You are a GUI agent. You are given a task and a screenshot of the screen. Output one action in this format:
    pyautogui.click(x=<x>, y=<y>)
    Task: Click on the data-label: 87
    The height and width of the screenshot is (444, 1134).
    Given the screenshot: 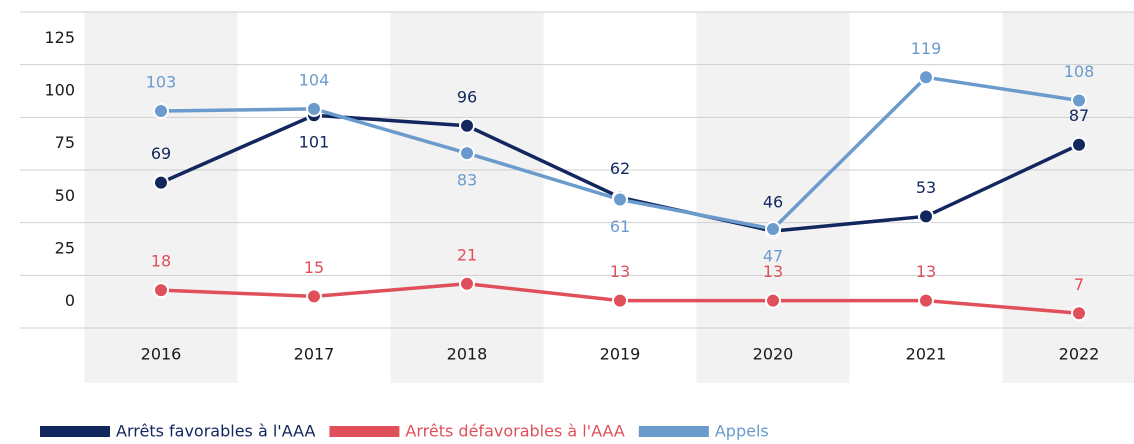 What is the action you would take?
    pyautogui.click(x=1079, y=115)
    